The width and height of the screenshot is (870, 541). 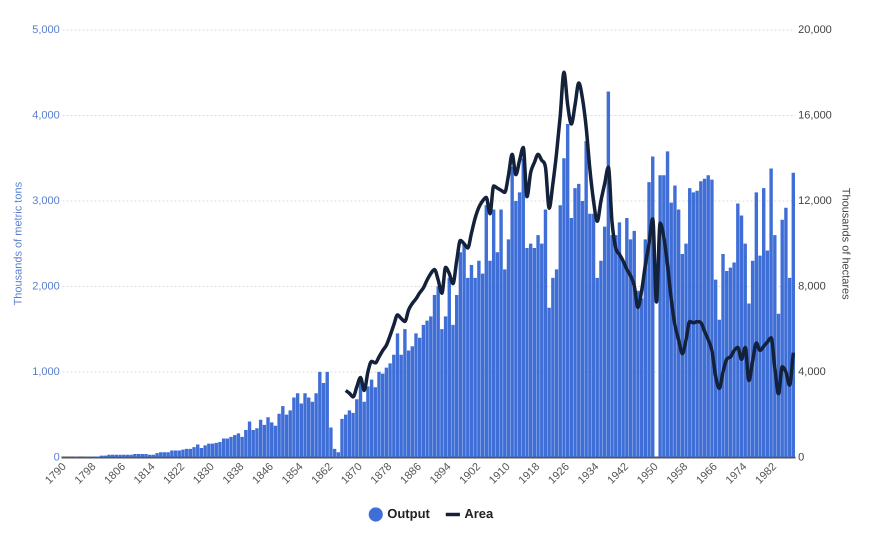 I want to click on y2-tick-label: 4,000, so click(x=812, y=372).